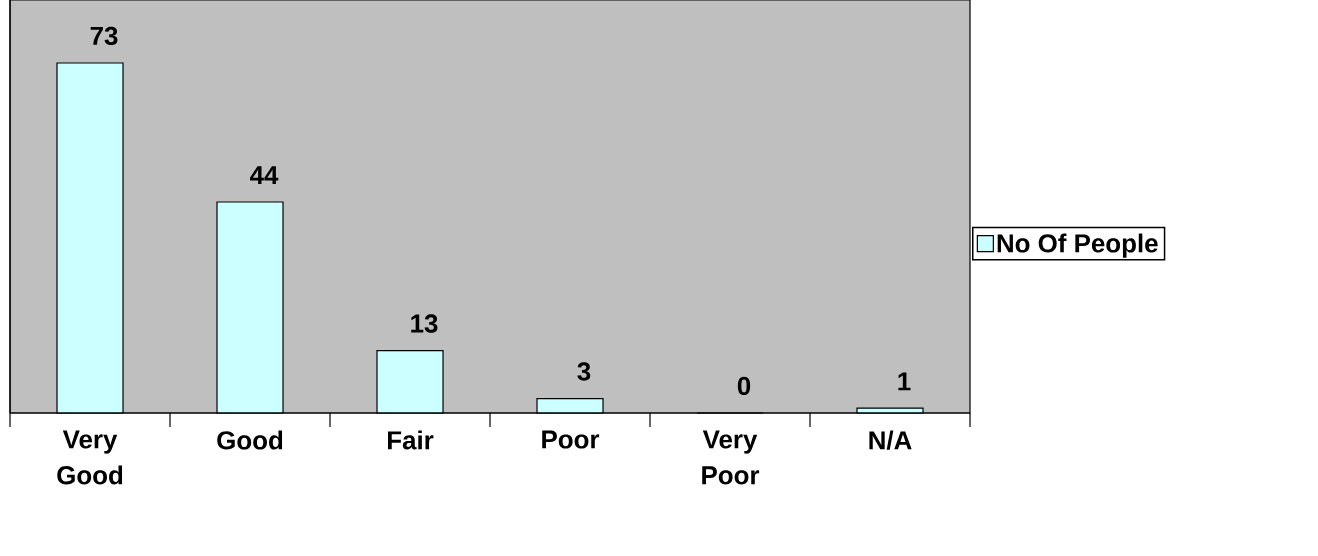  Describe the element at coordinates (411, 440) in the screenshot. I see `x-tick-label: Fair` at that location.